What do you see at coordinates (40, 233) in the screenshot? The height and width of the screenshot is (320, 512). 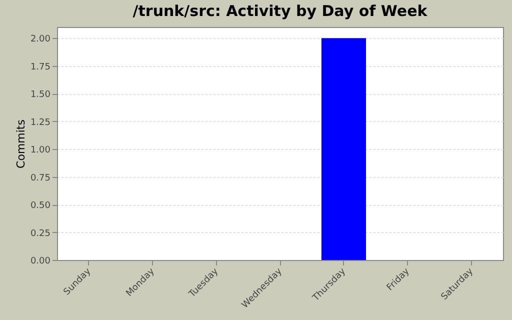 I see `y-tick-label: 0.25` at bounding box center [40, 233].